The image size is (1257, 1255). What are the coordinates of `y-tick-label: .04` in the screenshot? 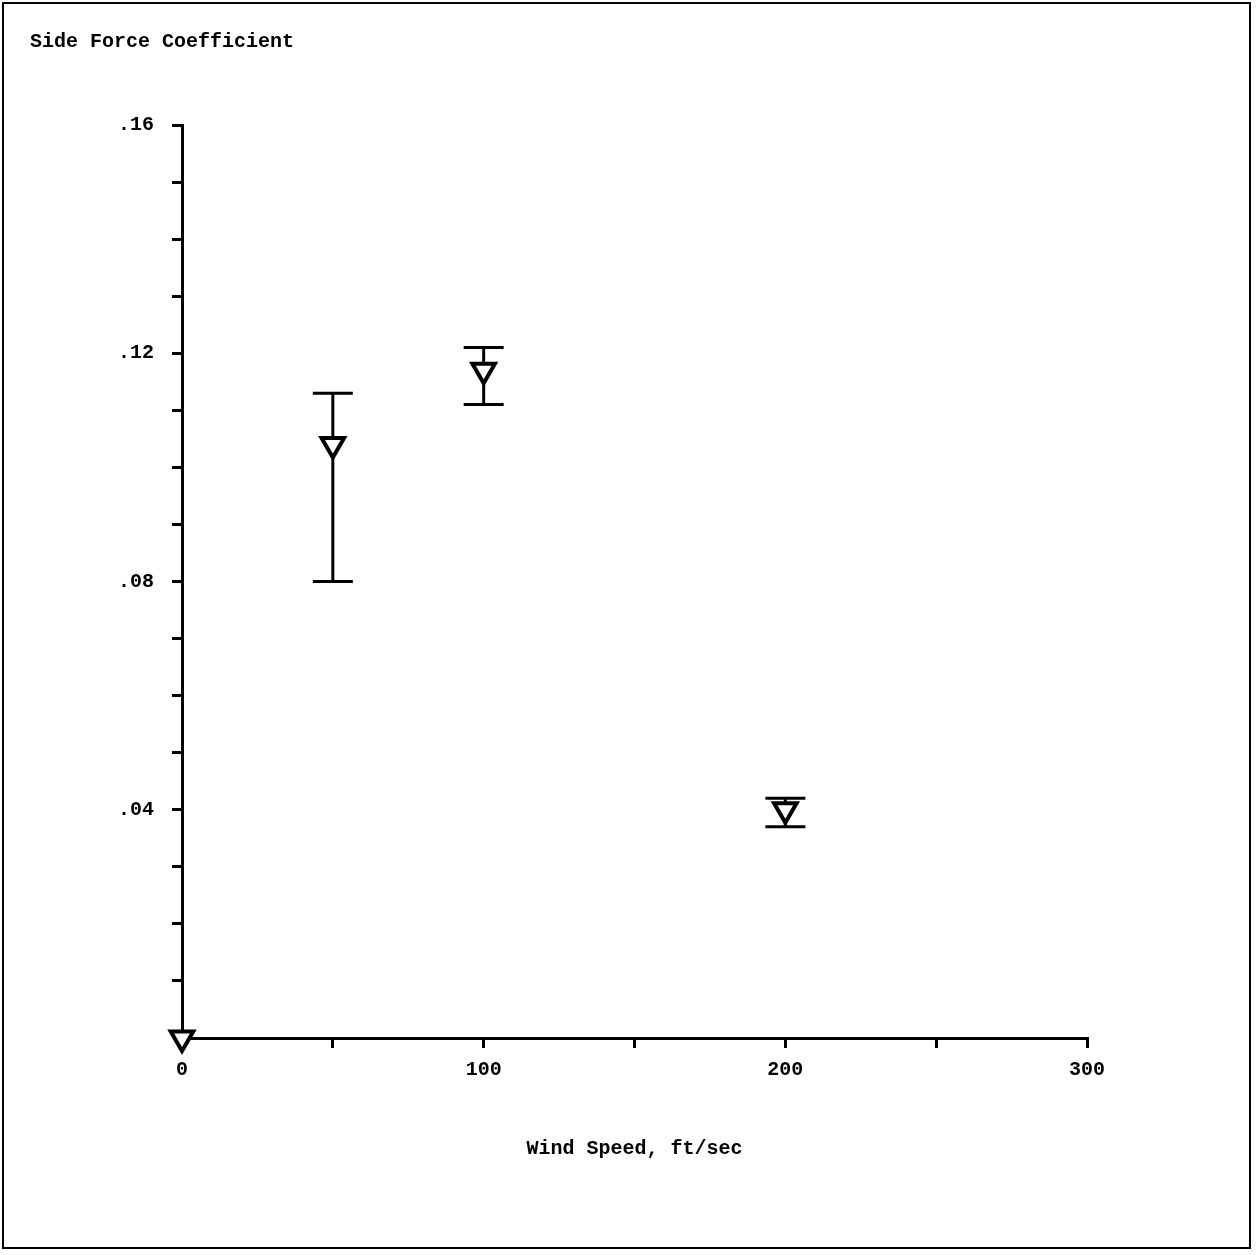 It's located at (136, 809).